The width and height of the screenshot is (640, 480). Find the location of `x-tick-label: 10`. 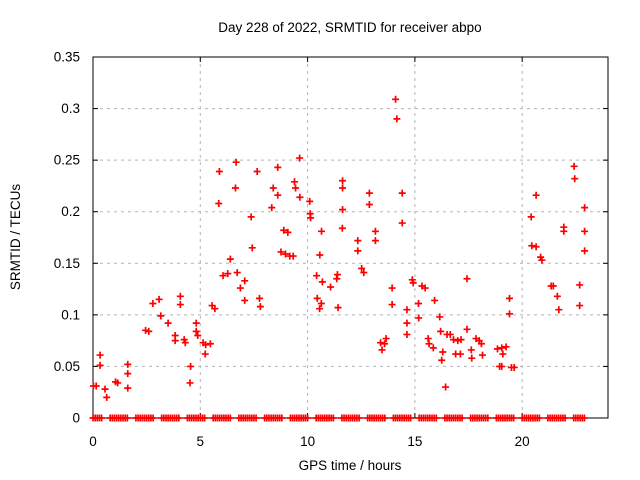

x-tick-label: 10 is located at coordinates (307, 441).